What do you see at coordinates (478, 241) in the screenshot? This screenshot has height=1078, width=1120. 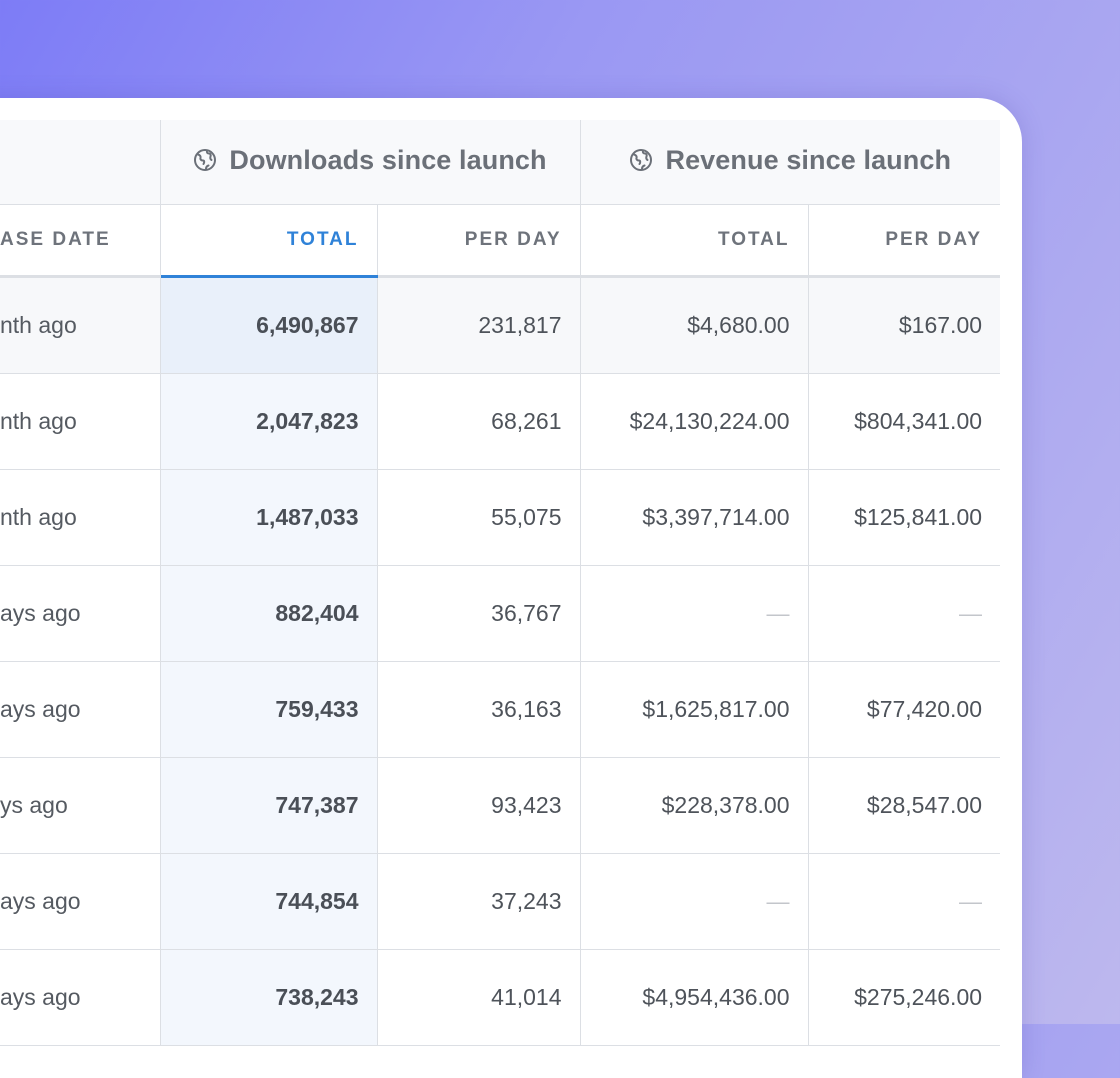 I see `column-header-downloads-per-day: PER DAY` at bounding box center [478, 241].